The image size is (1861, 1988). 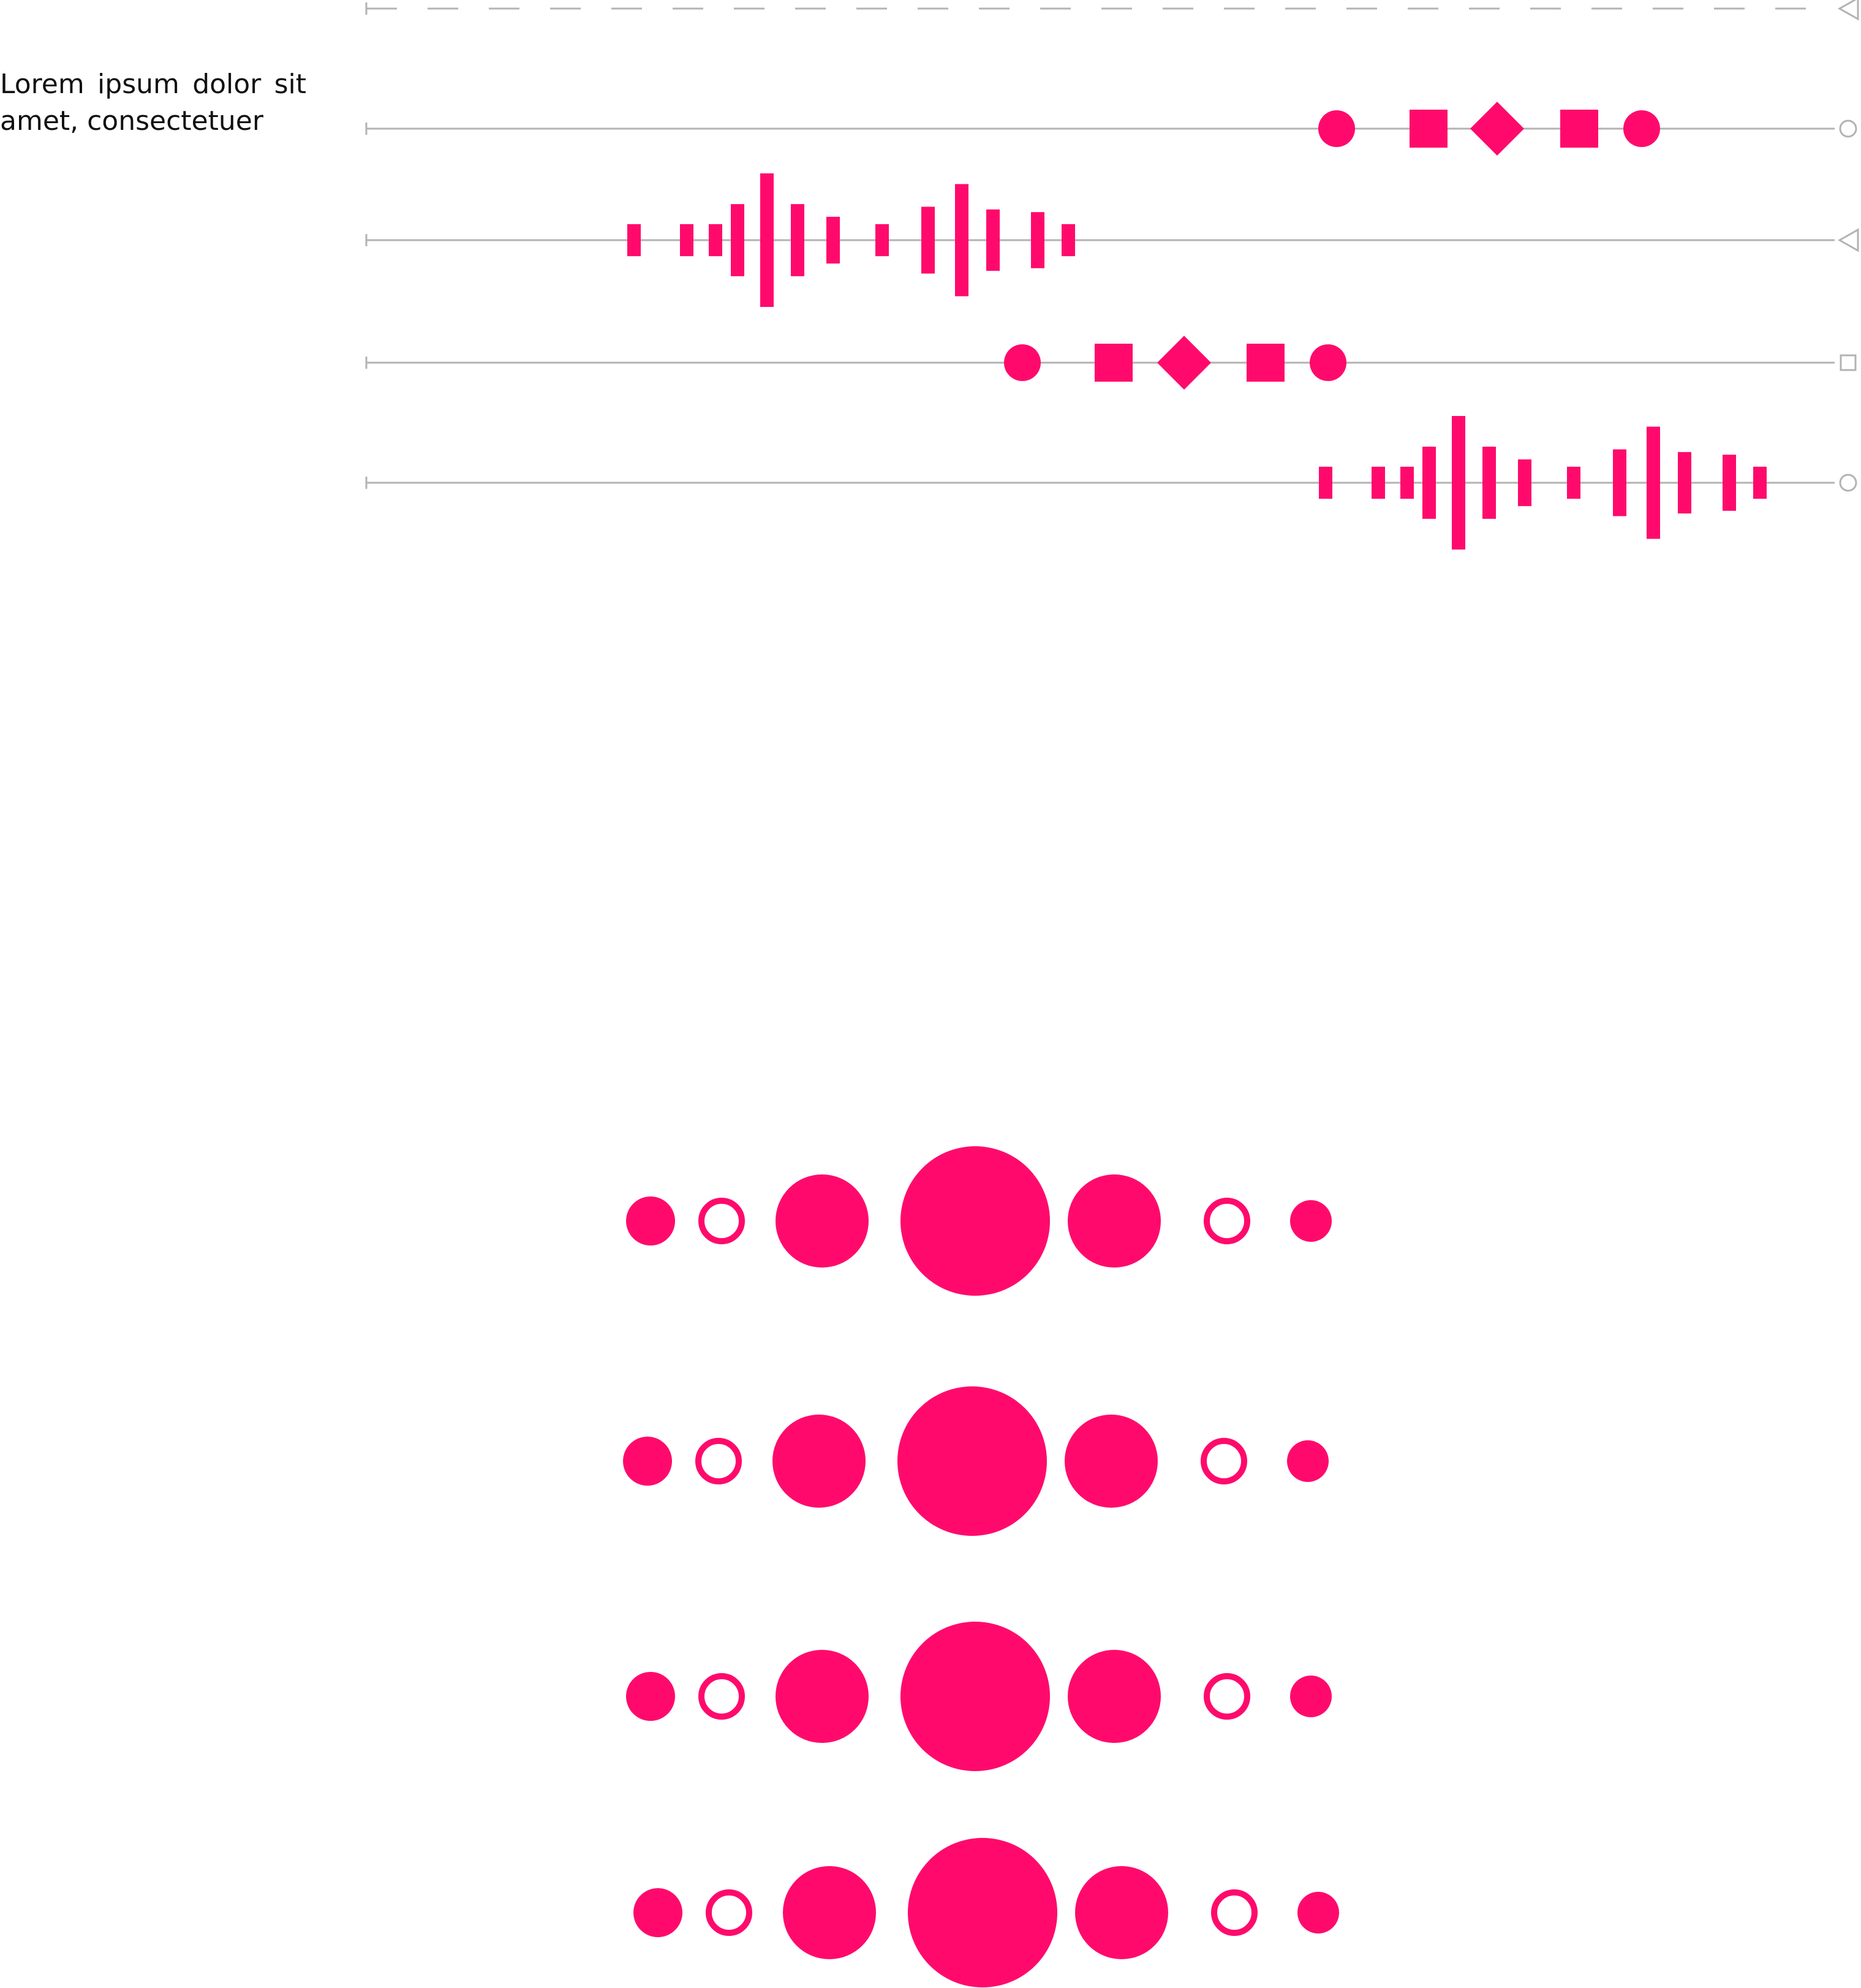 What do you see at coordinates (1184, 363) in the screenshot?
I see `track-3-diamond-marker` at bounding box center [1184, 363].